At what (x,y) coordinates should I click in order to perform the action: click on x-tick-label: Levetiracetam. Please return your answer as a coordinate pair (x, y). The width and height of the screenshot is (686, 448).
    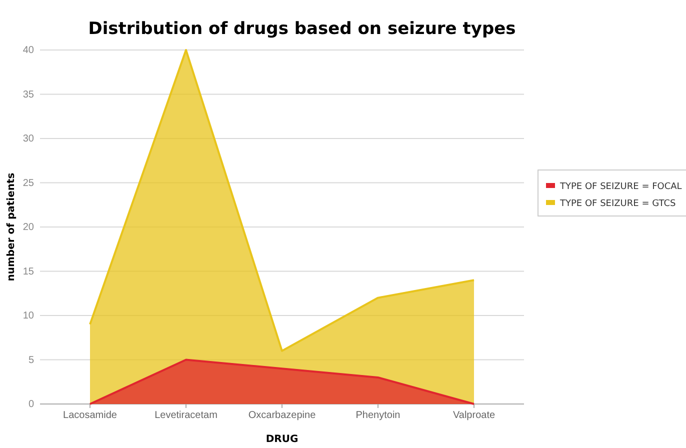
    Looking at the image, I should click on (186, 416).